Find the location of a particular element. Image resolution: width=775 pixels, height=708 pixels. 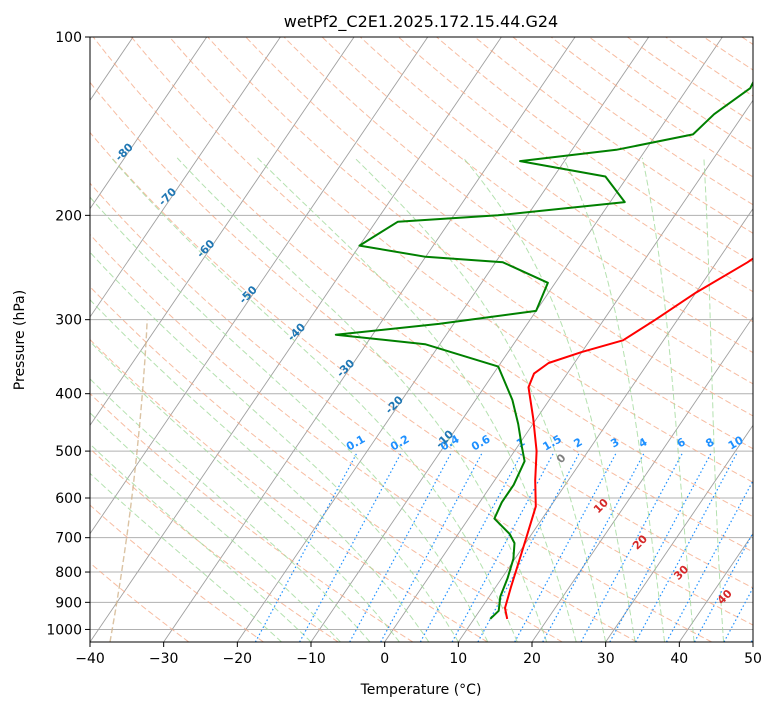

isotherm-label: -90 is located at coordinates (80, 107).